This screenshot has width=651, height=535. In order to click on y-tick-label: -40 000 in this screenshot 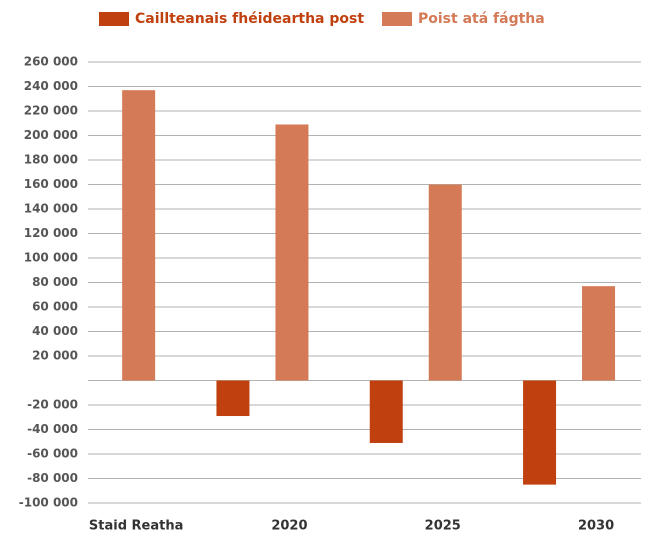, I will do `click(52, 429)`.